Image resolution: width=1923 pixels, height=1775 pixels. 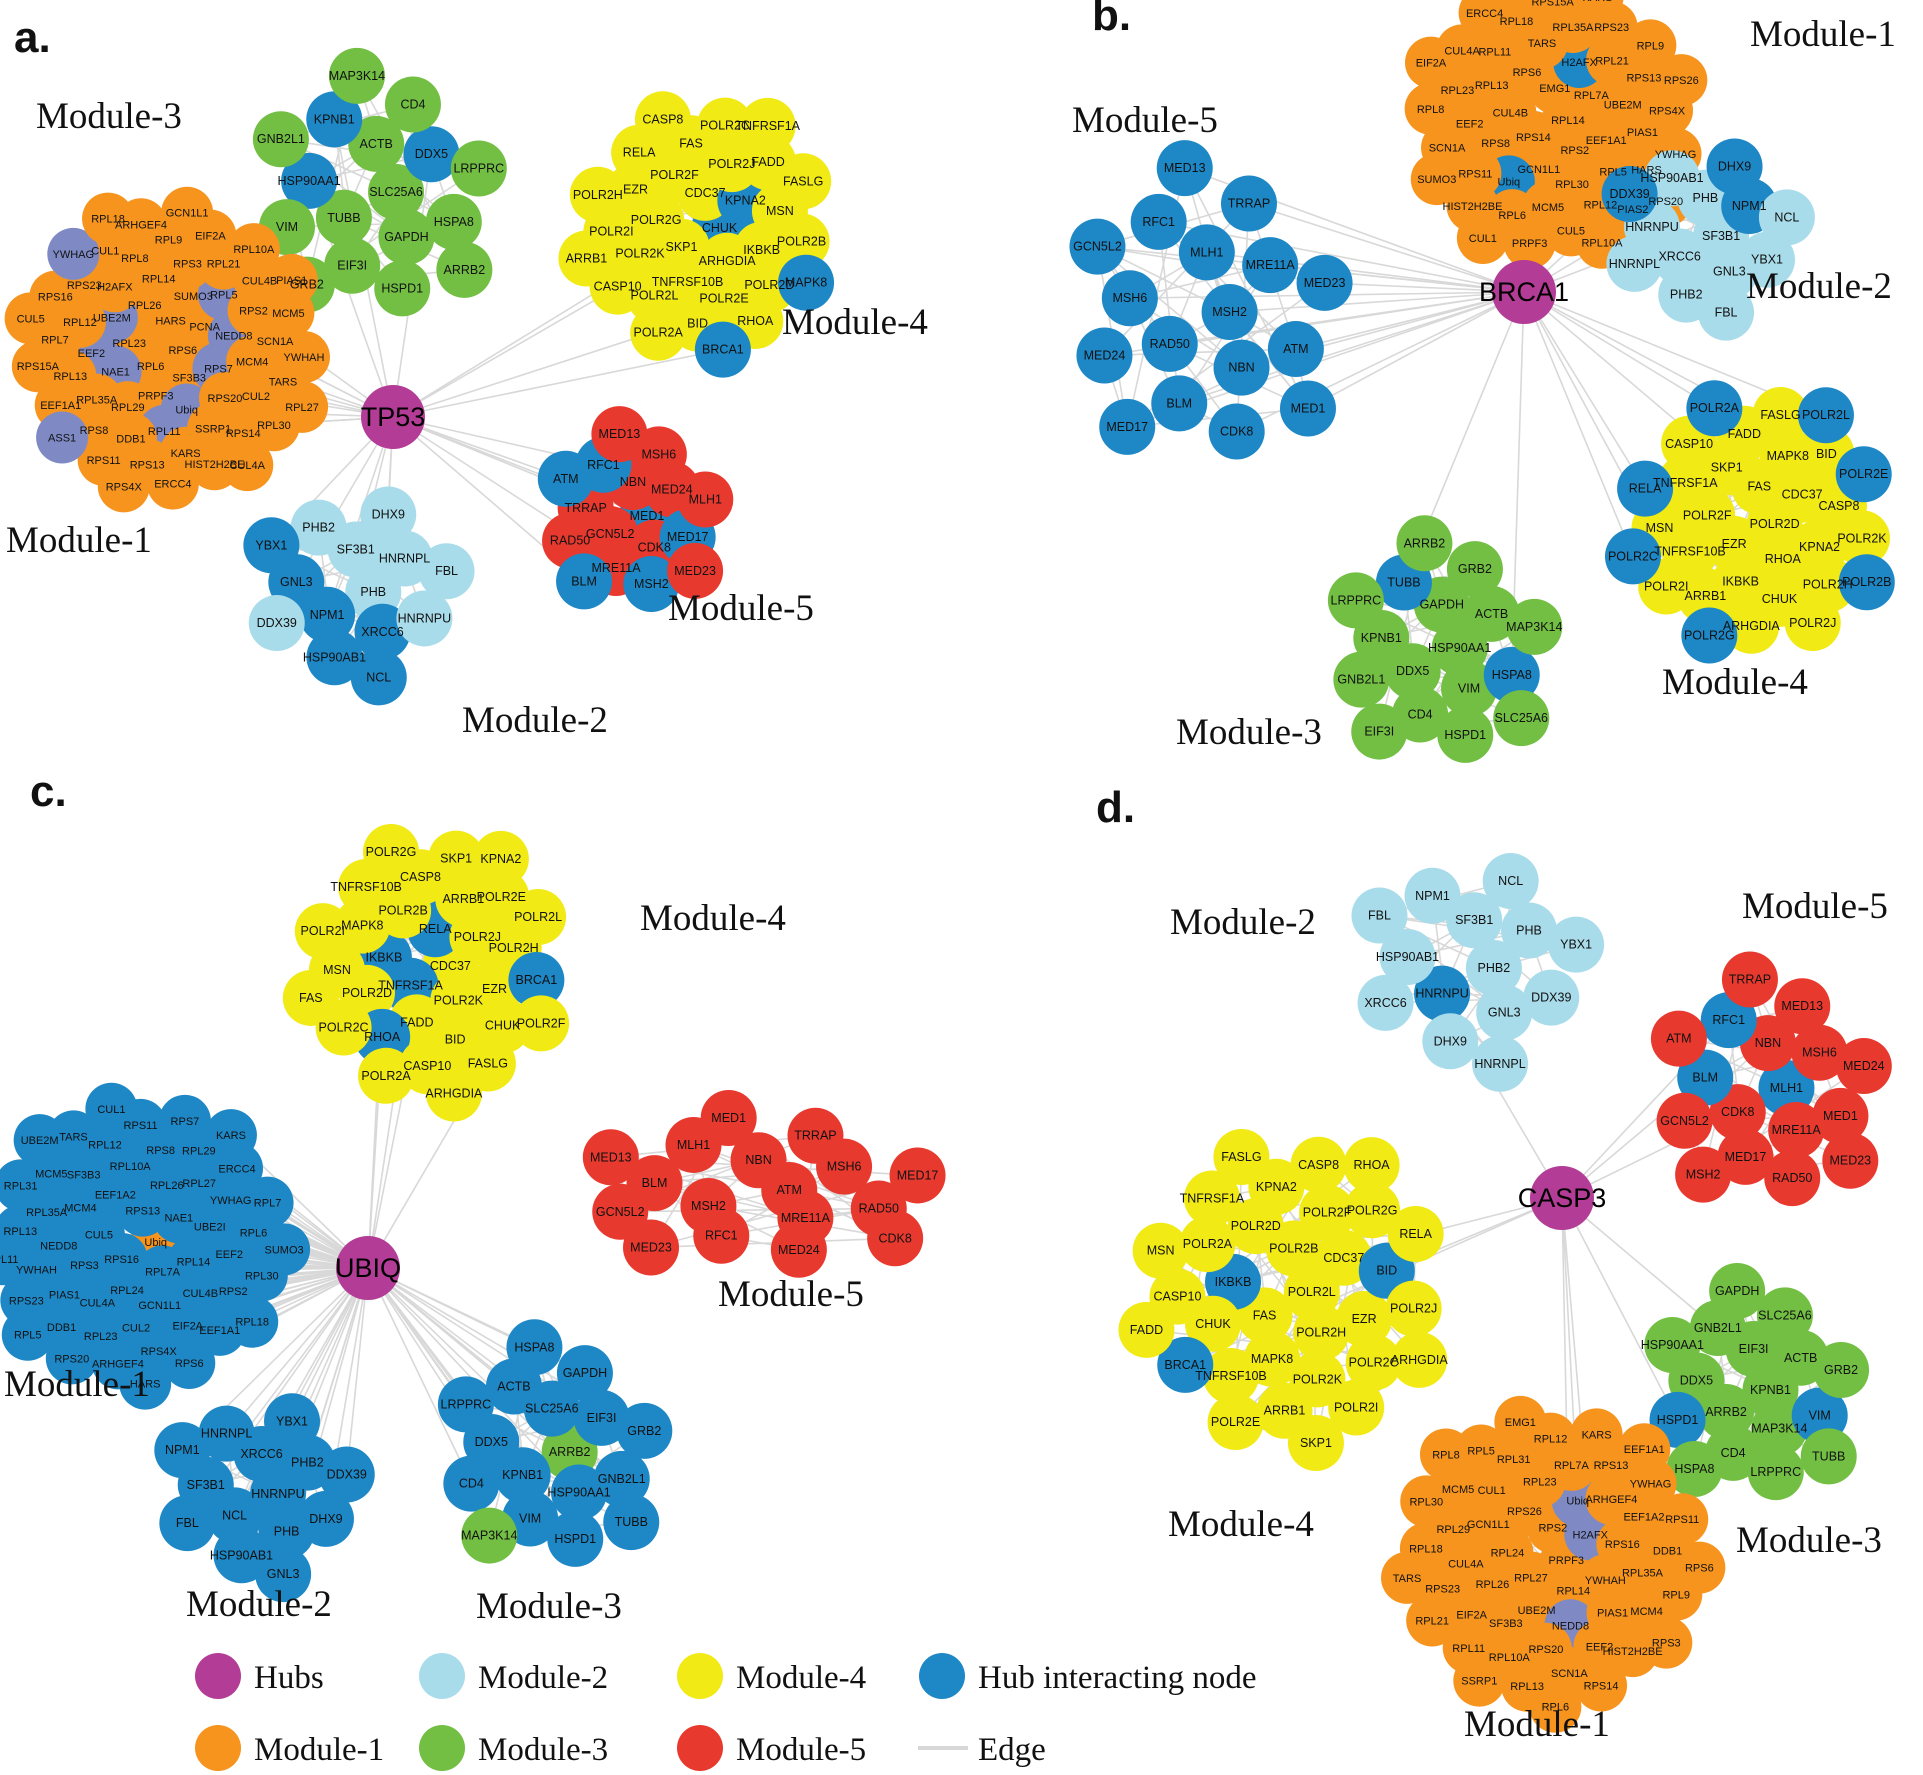 I want to click on node-label: CDC37, so click(x=1343, y=1258).